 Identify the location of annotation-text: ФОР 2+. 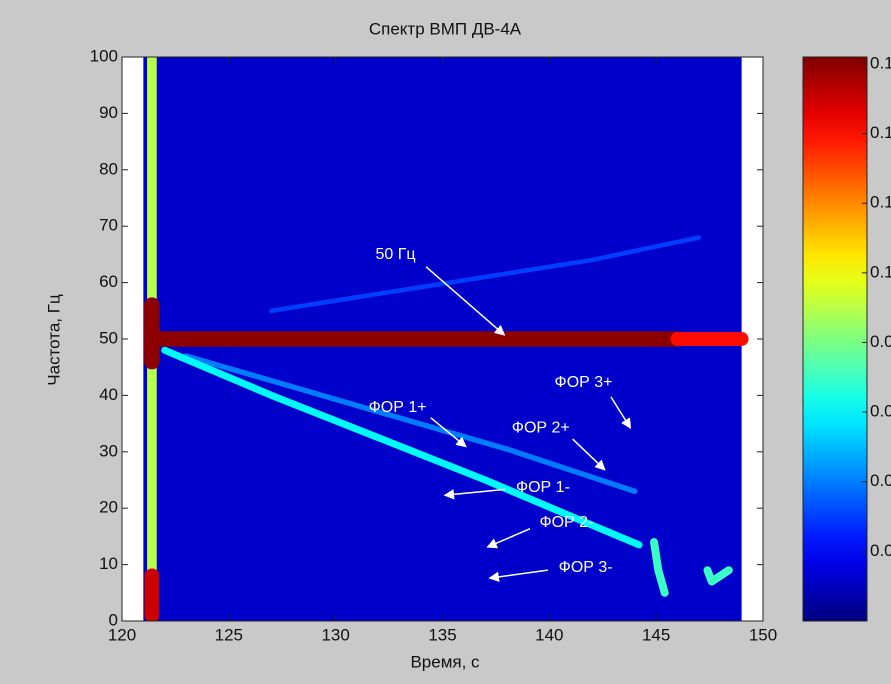
(541, 427).